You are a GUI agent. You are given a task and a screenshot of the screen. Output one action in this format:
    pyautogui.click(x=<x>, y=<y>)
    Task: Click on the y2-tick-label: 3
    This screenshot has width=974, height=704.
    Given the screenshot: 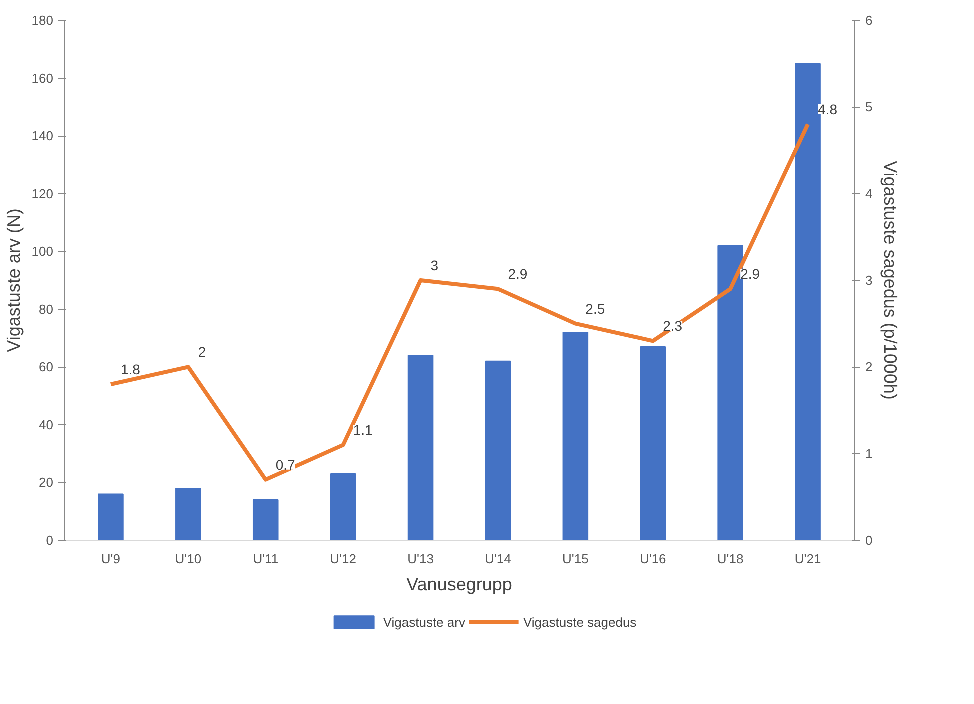 What is the action you would take?
    pyautogui.click(x=869, y=280)
    